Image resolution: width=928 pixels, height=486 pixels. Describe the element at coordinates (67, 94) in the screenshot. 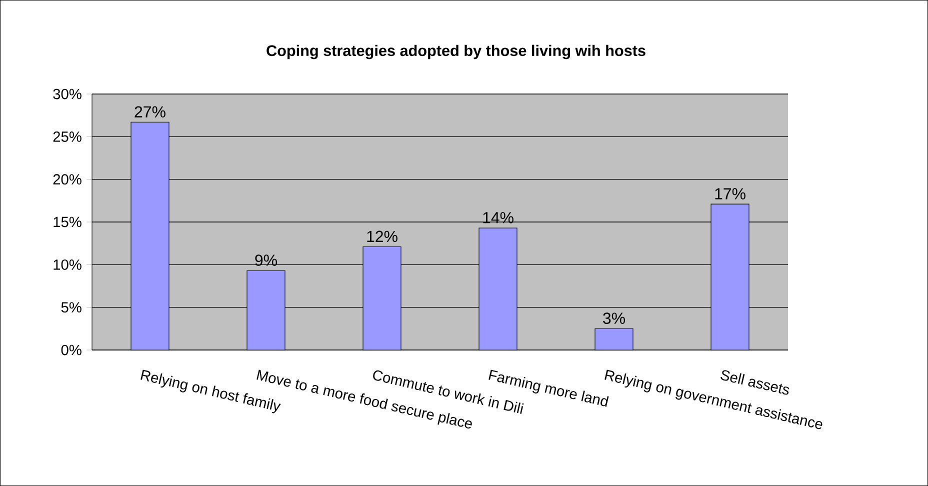

I see `y-tick-label: 30%` at that location.